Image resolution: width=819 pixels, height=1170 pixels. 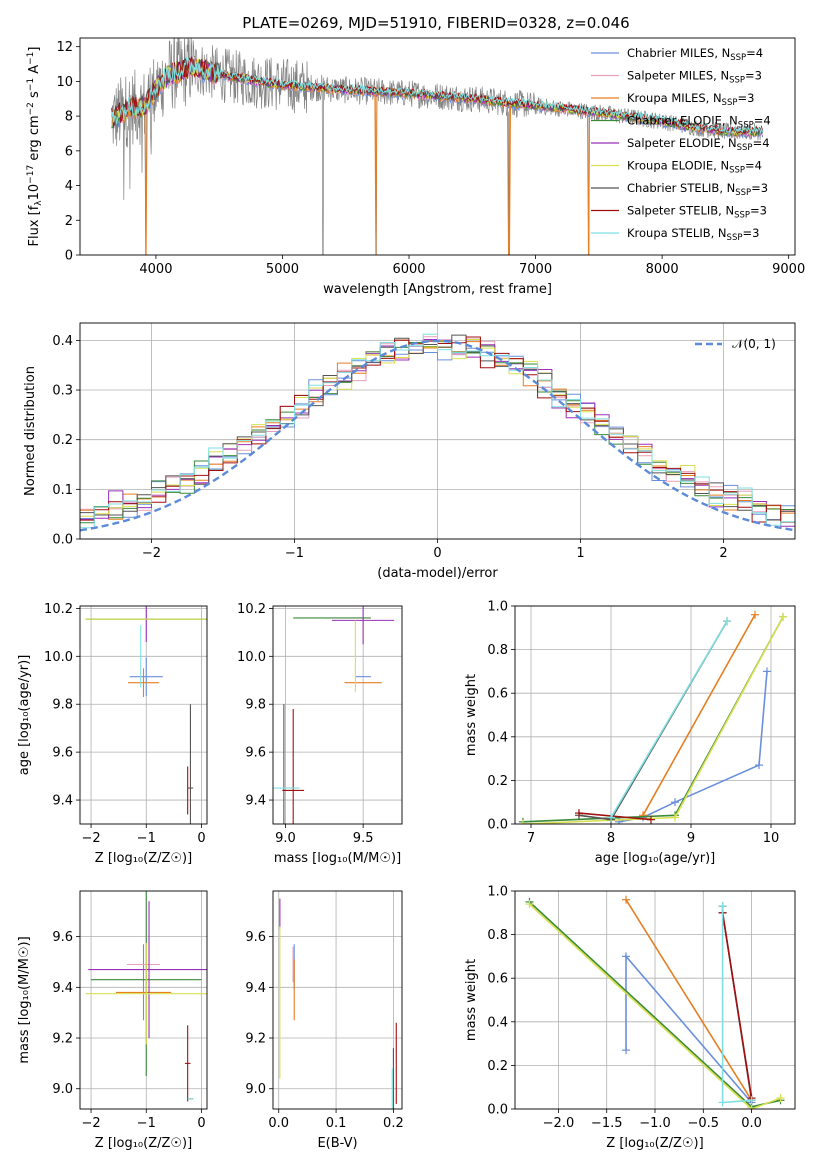 What do you see at coordinates (338, 1003) in the screenshot?
I see `plot-area-mass_vs_ebv` at bounding box center [338, 1003].